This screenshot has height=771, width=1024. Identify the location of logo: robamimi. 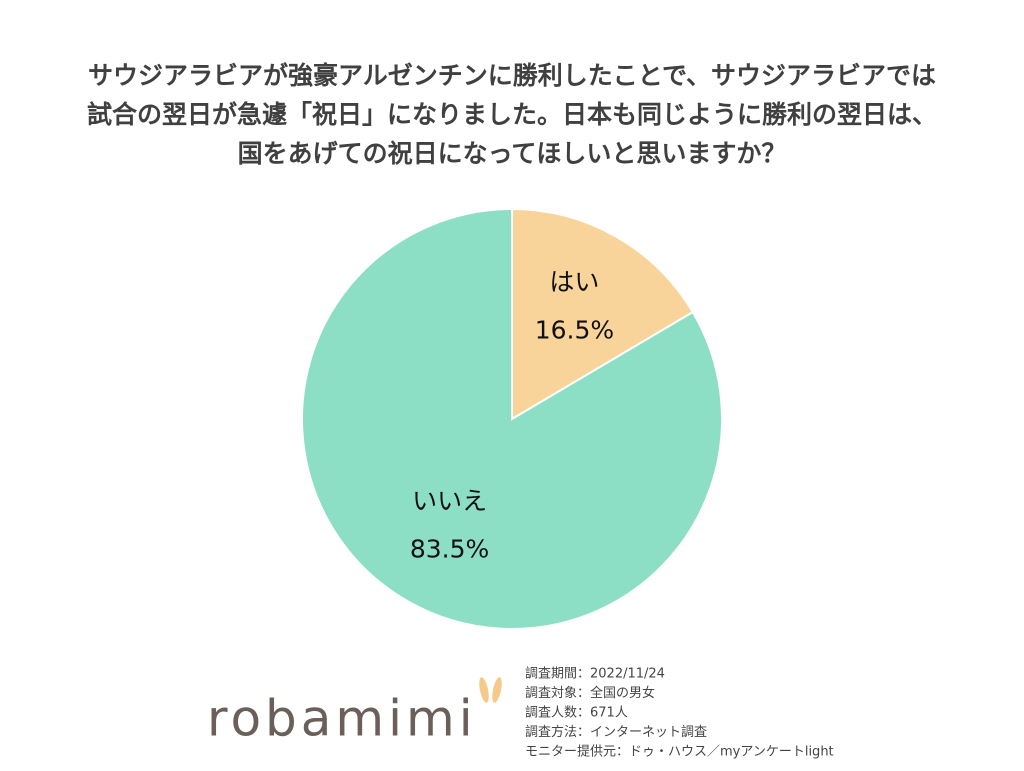
(354, 712).